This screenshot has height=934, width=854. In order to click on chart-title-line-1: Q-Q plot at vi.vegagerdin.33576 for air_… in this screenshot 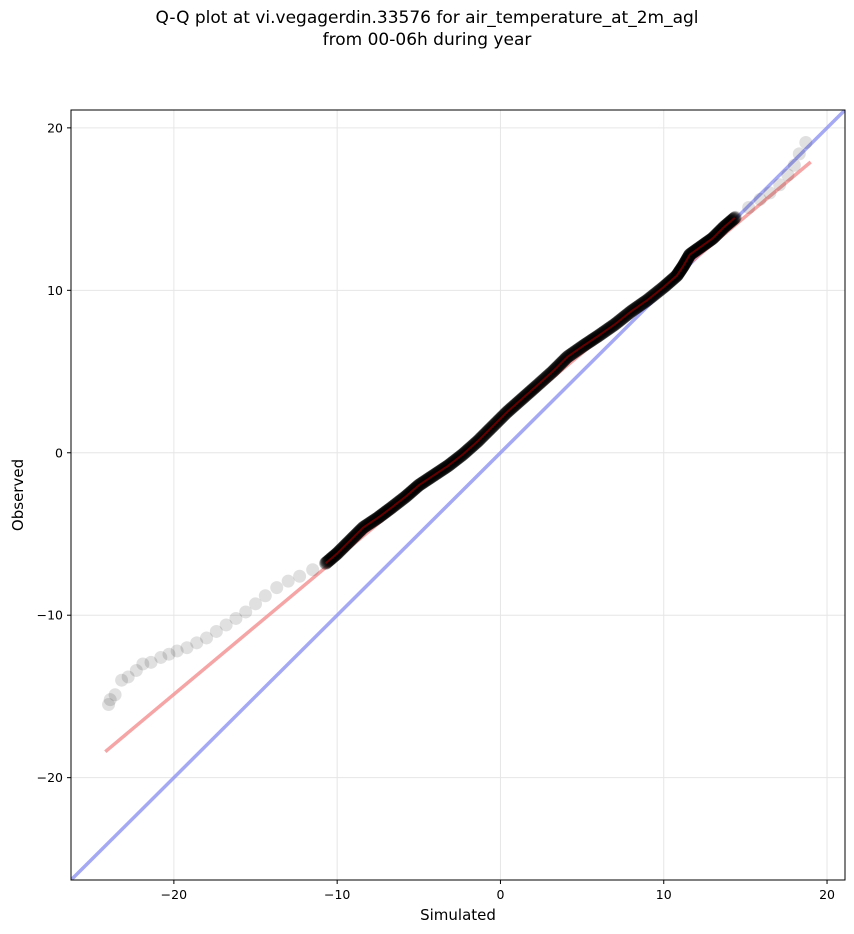, I will do `click(427, 18)`.